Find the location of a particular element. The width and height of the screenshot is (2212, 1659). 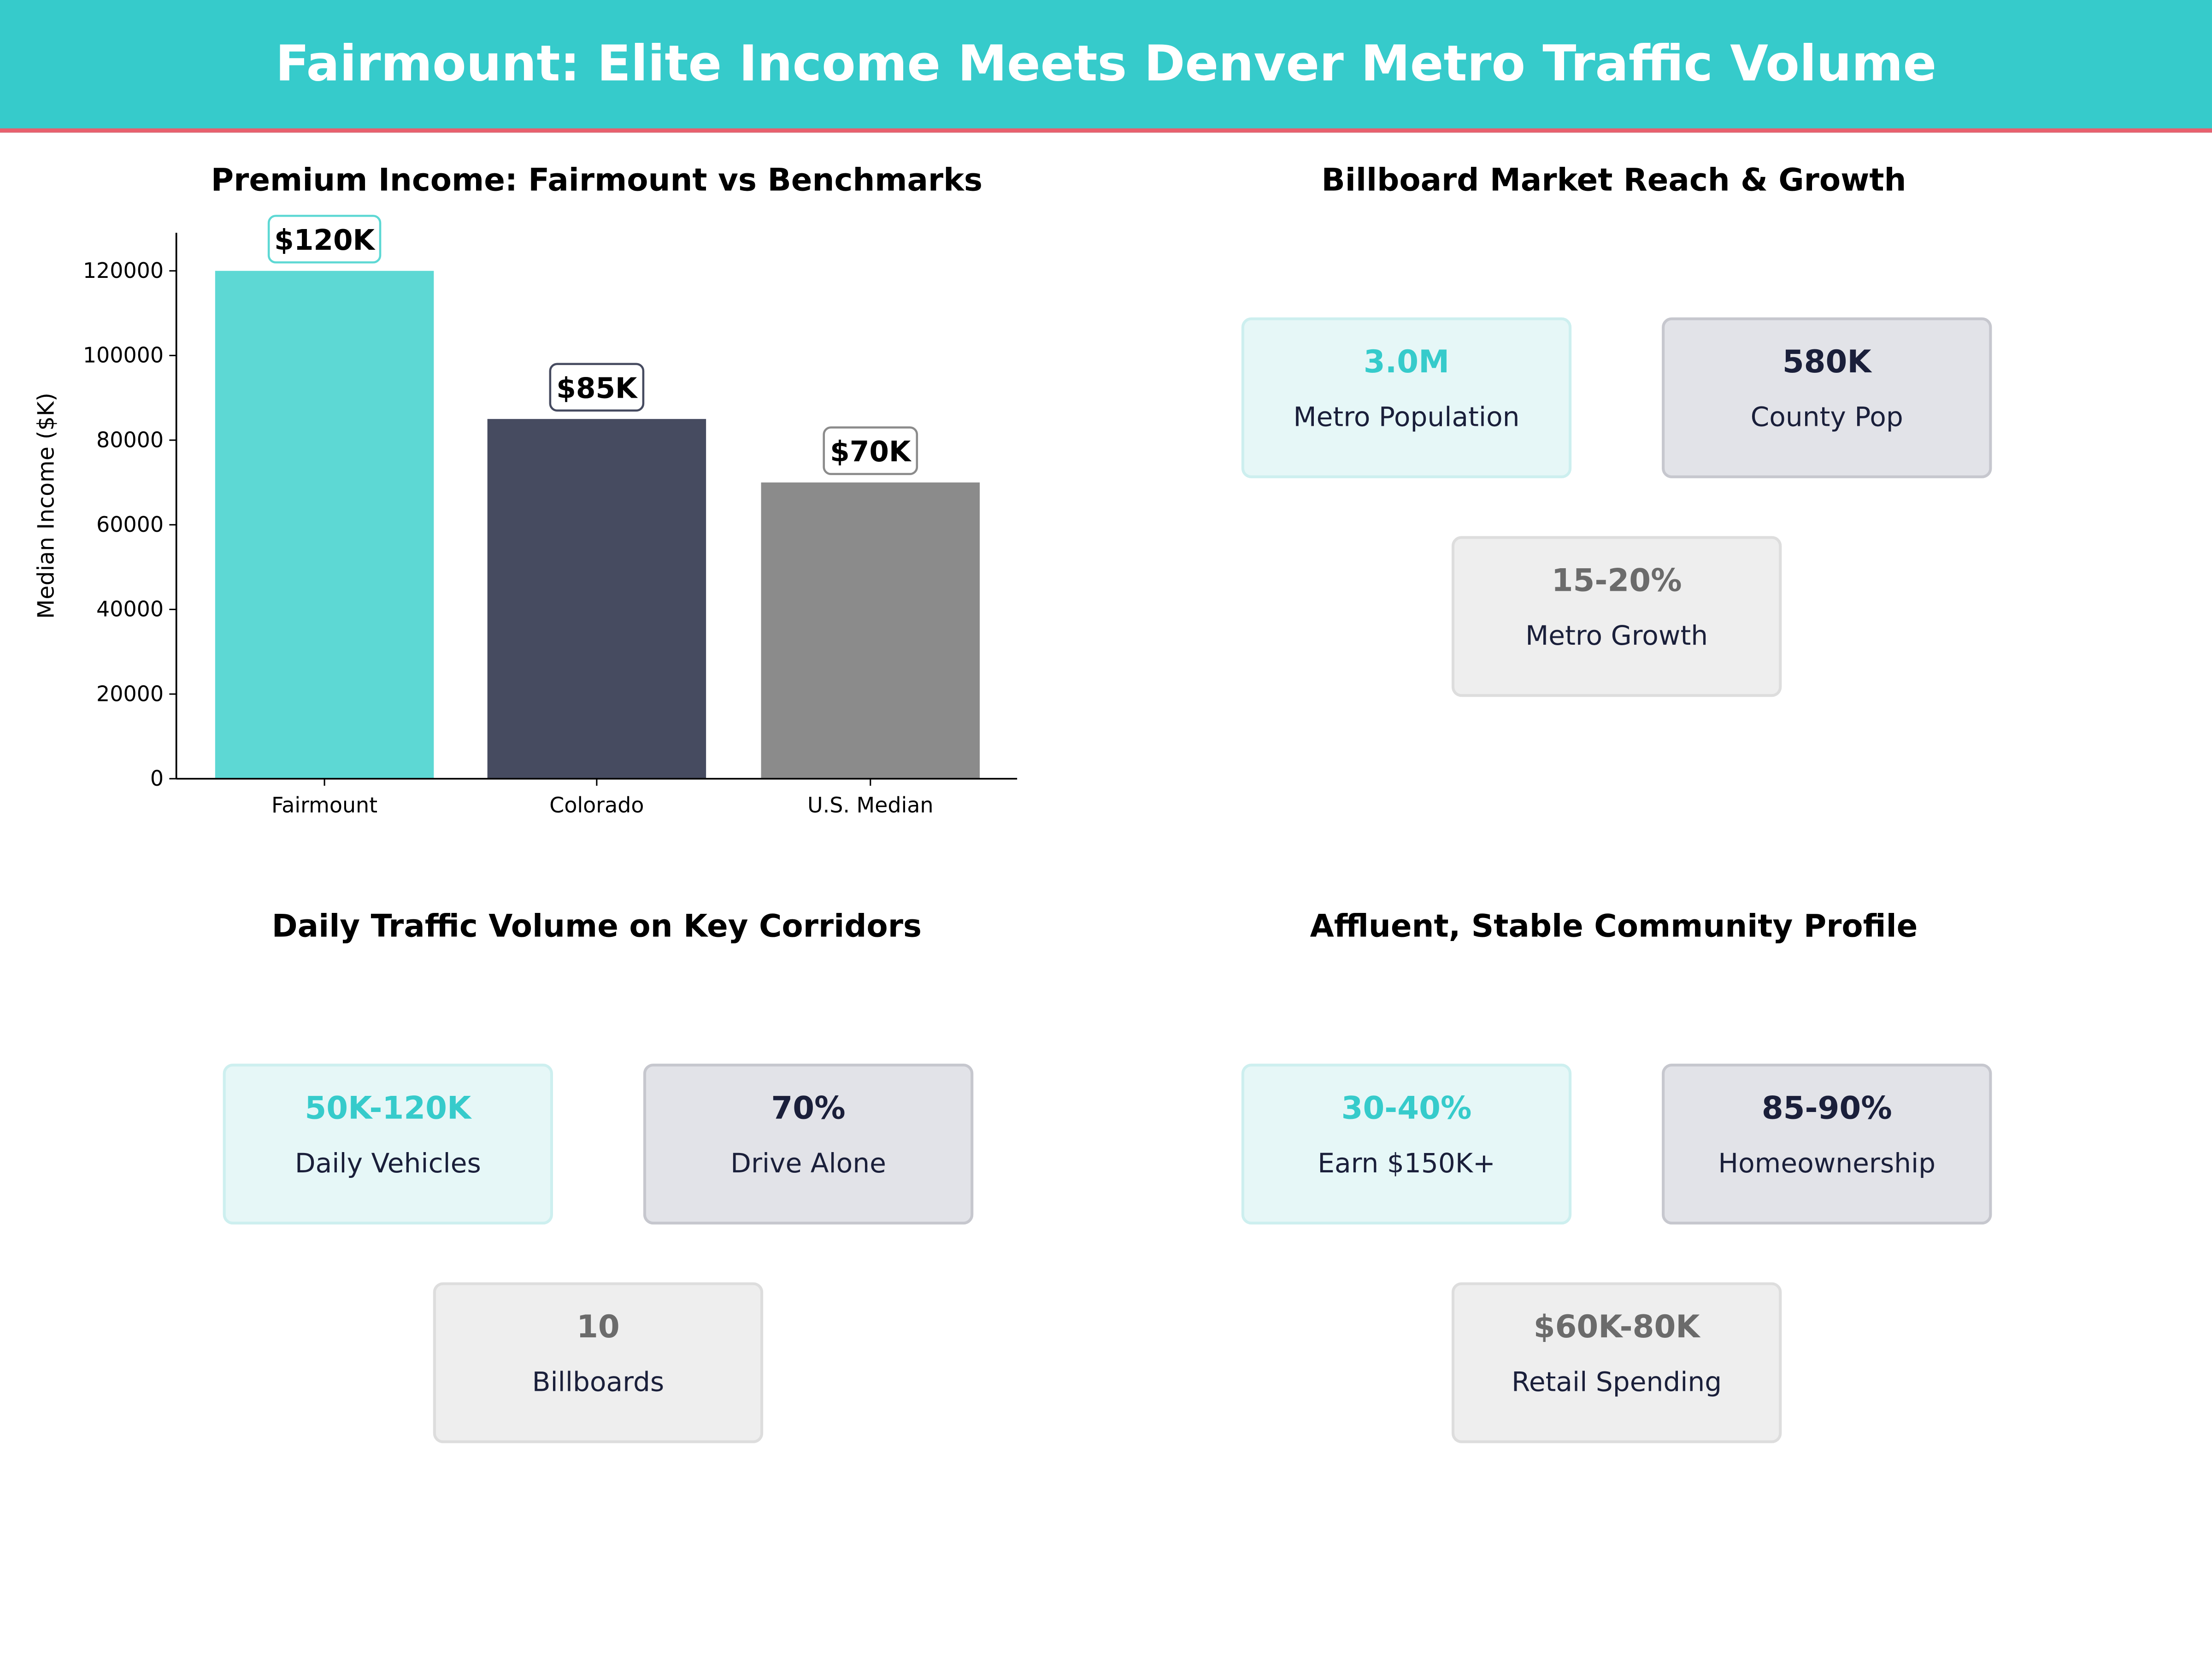

x-tick-label: Colorado is located at coordinates (596, 805).